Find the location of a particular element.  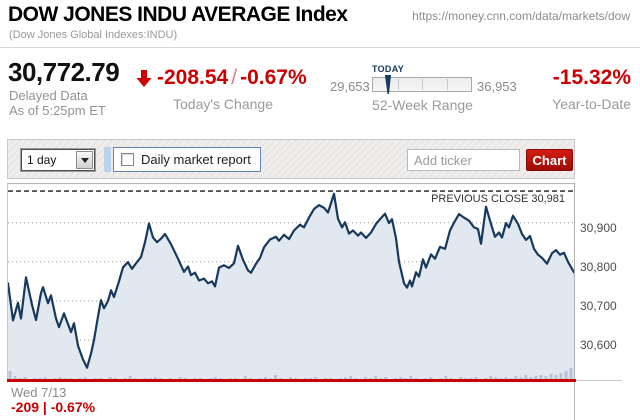

down-arrow-icon is located at coordinates (144, 78).